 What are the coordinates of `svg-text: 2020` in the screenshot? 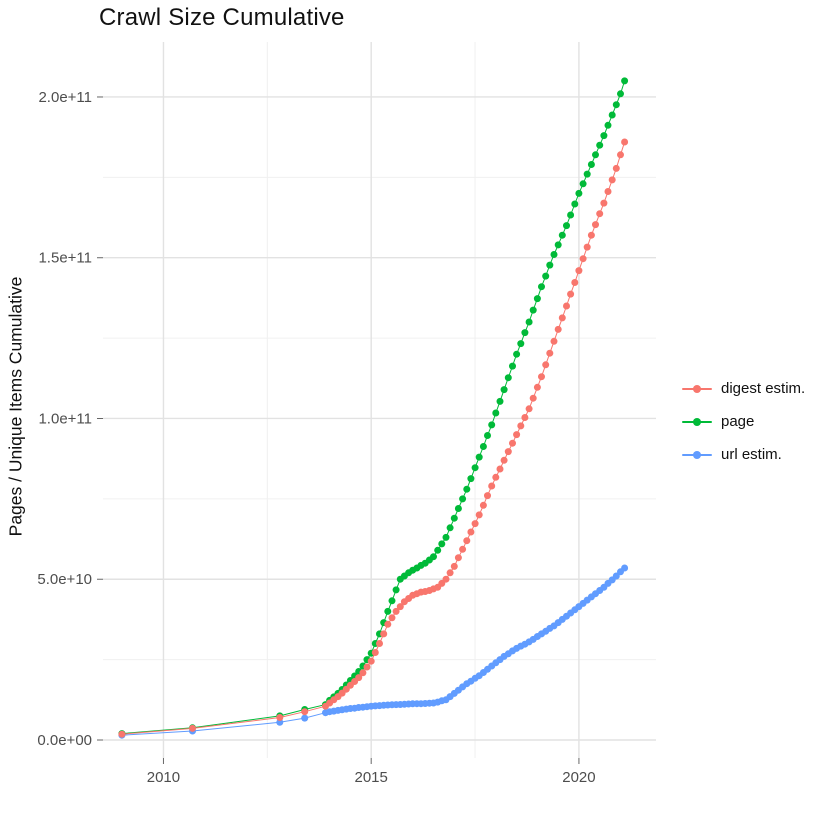 It's located at (578, 777).